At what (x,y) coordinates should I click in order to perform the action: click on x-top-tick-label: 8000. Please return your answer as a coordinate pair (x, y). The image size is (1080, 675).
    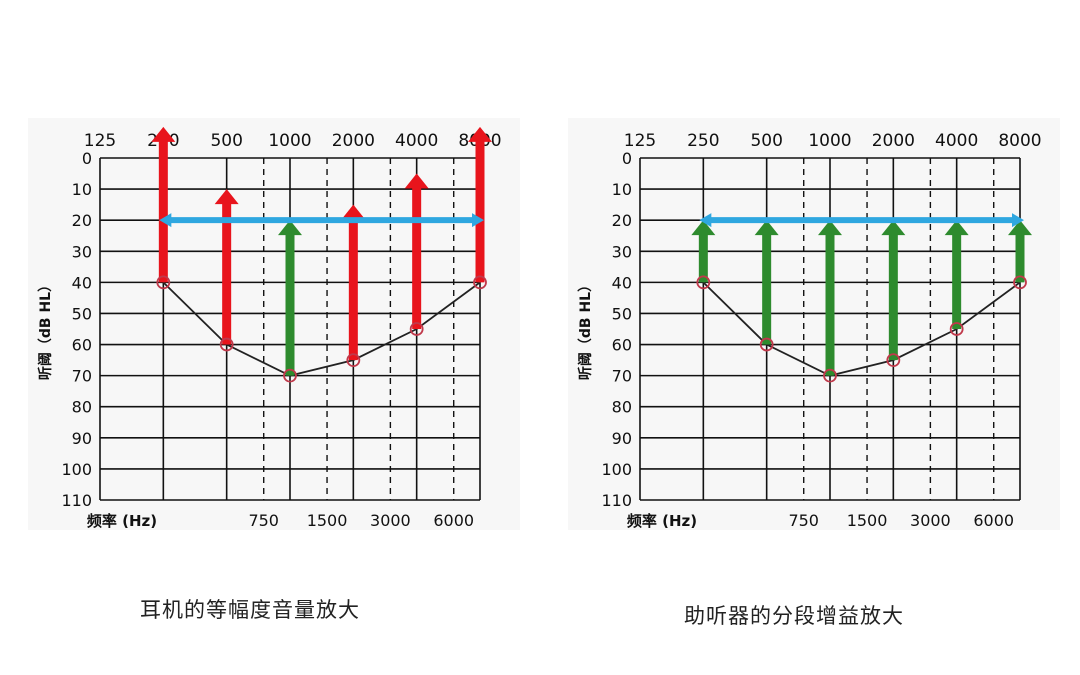
    Looking at the image, I should click on (1019, 141).